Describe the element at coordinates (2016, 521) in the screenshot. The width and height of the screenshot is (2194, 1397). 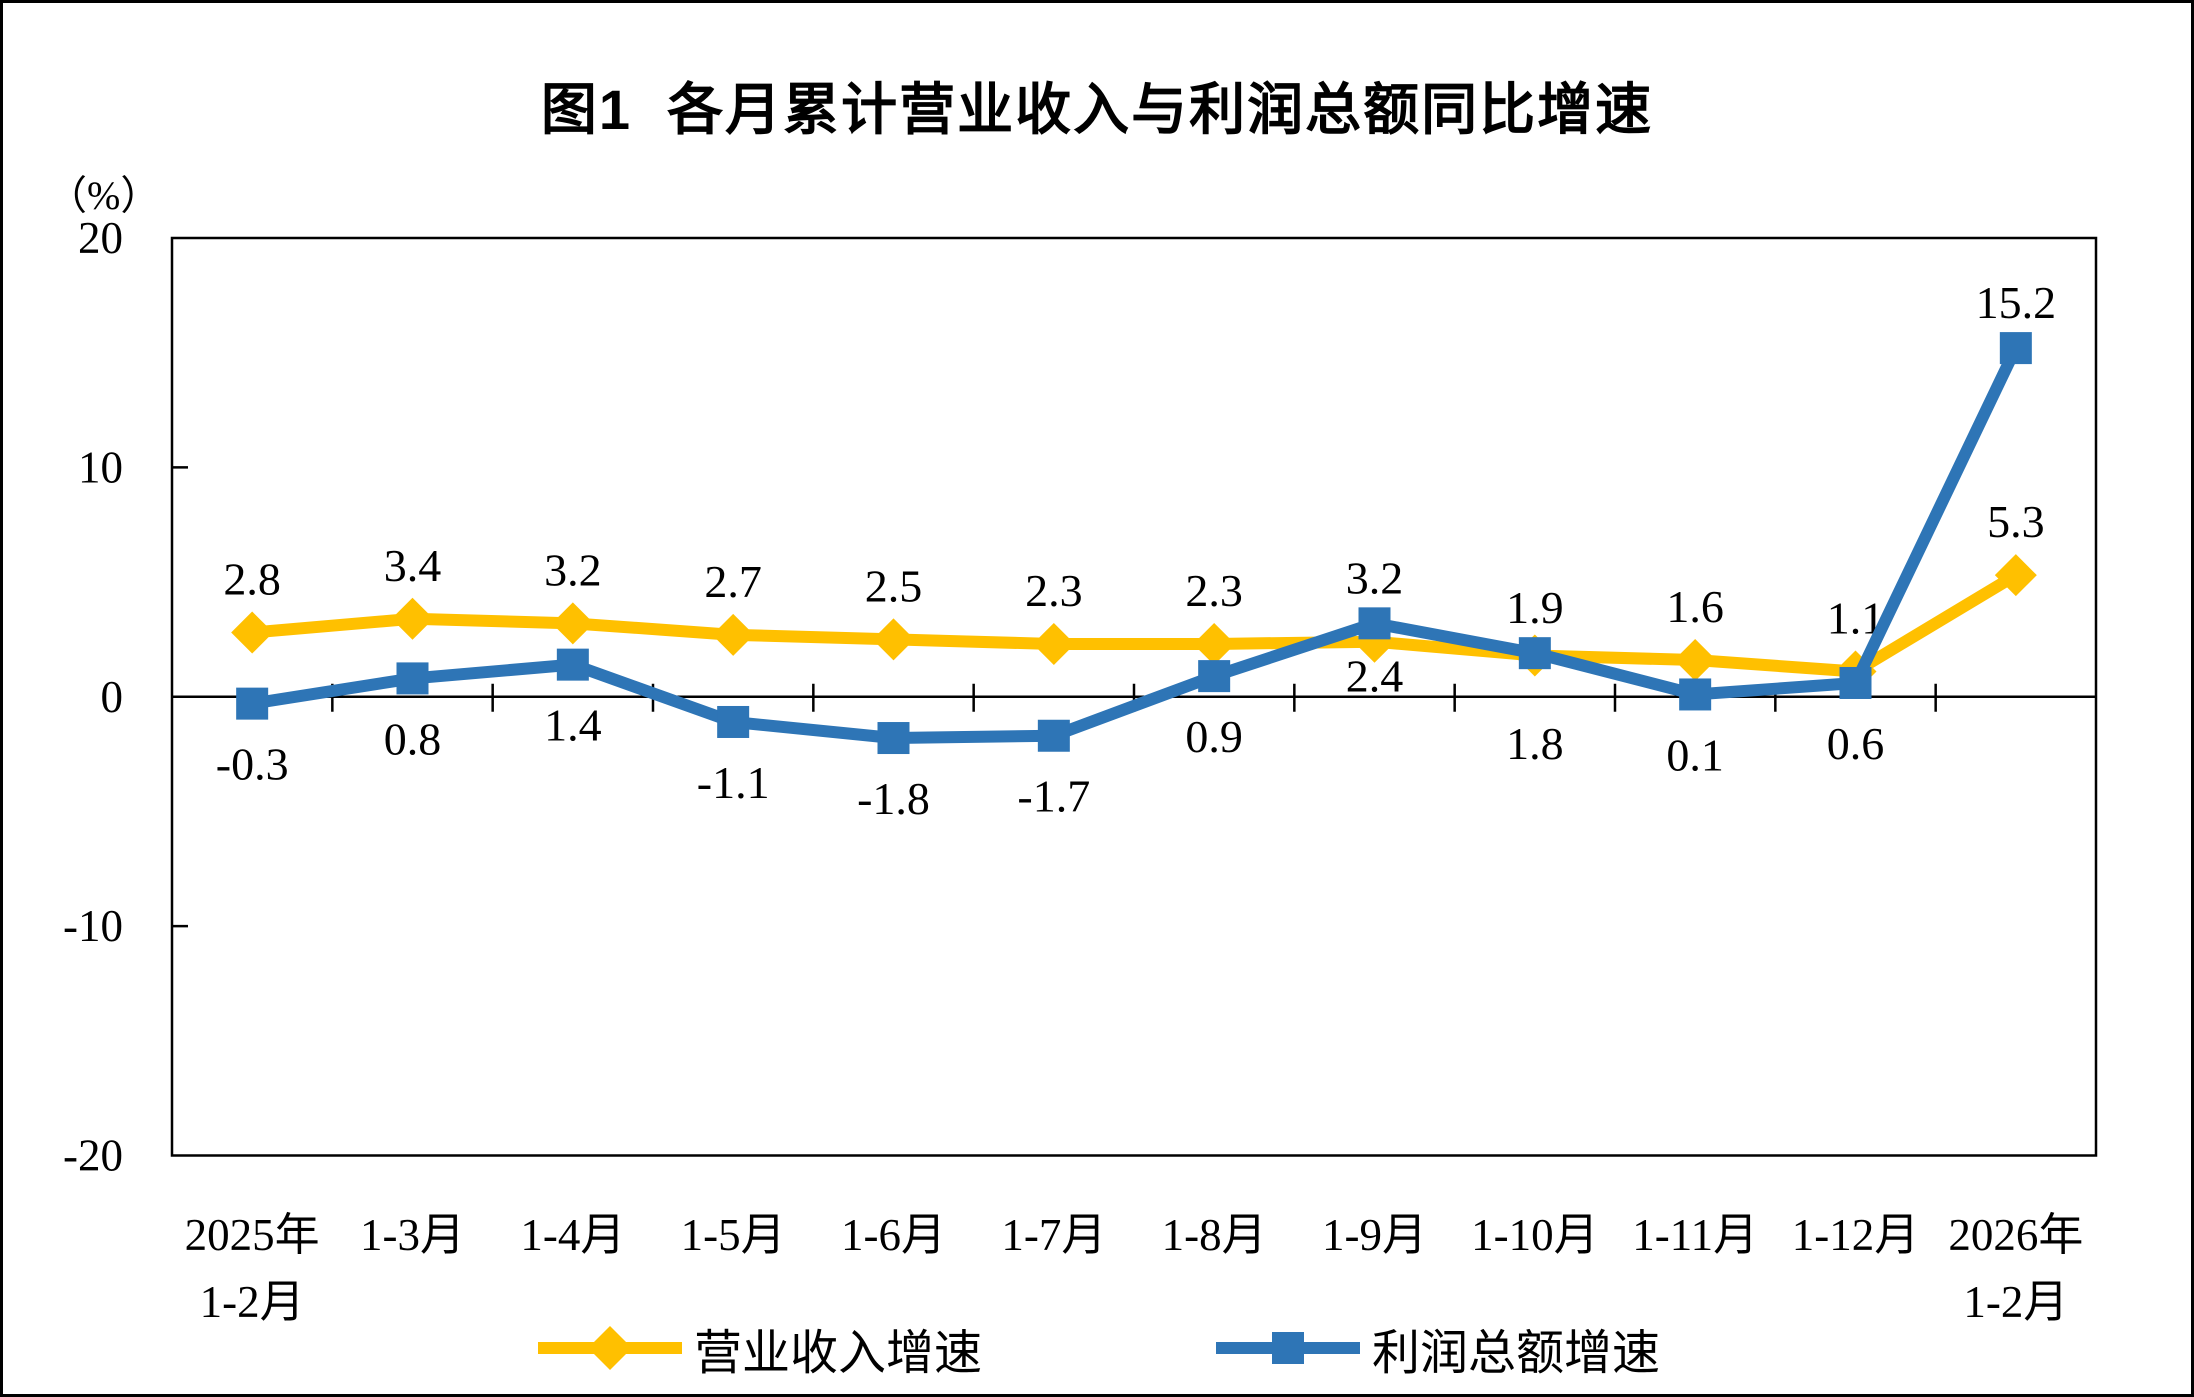
I see `data-label: 5.3` at that location.